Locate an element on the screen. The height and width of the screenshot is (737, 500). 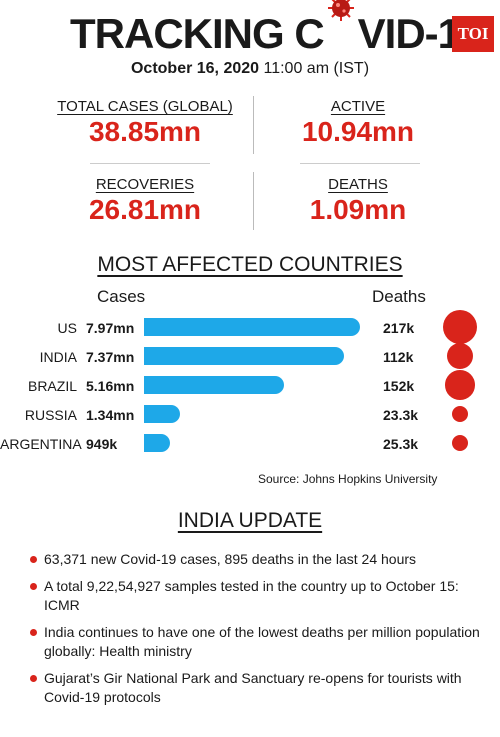
country-label: BRAZIL is located at coordinates (52, 386).